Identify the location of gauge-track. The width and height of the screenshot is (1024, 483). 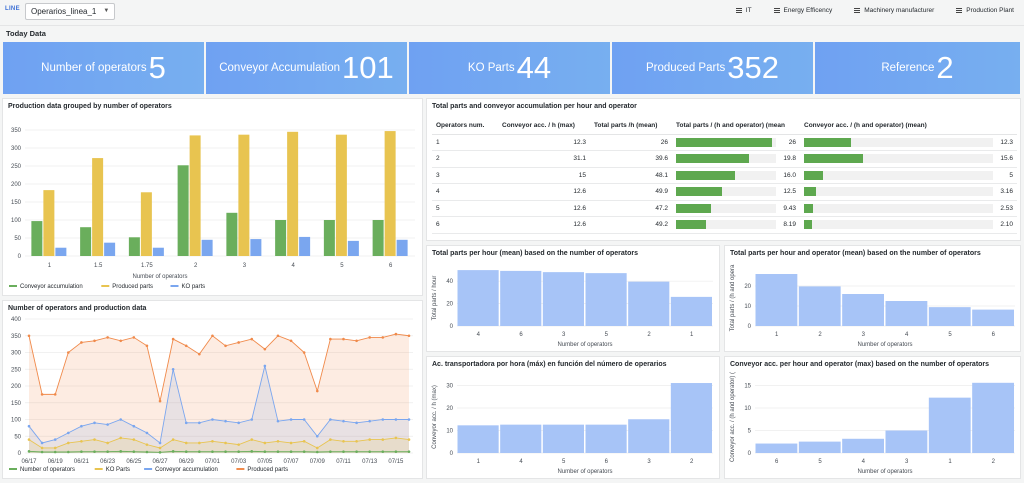
(898, 192).